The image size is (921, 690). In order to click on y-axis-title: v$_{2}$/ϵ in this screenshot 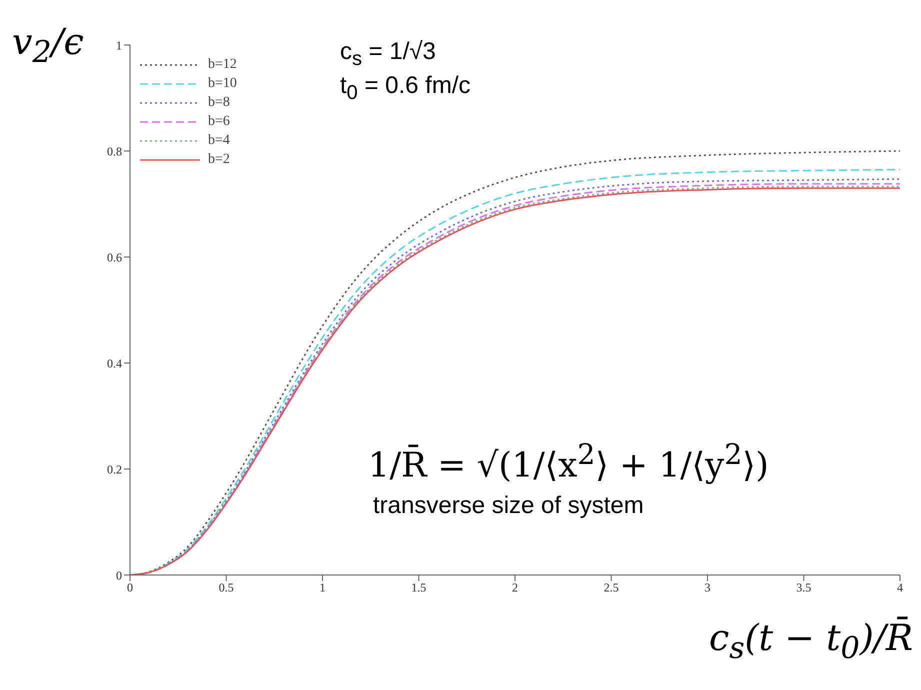, I will do `click(48, 46)`.